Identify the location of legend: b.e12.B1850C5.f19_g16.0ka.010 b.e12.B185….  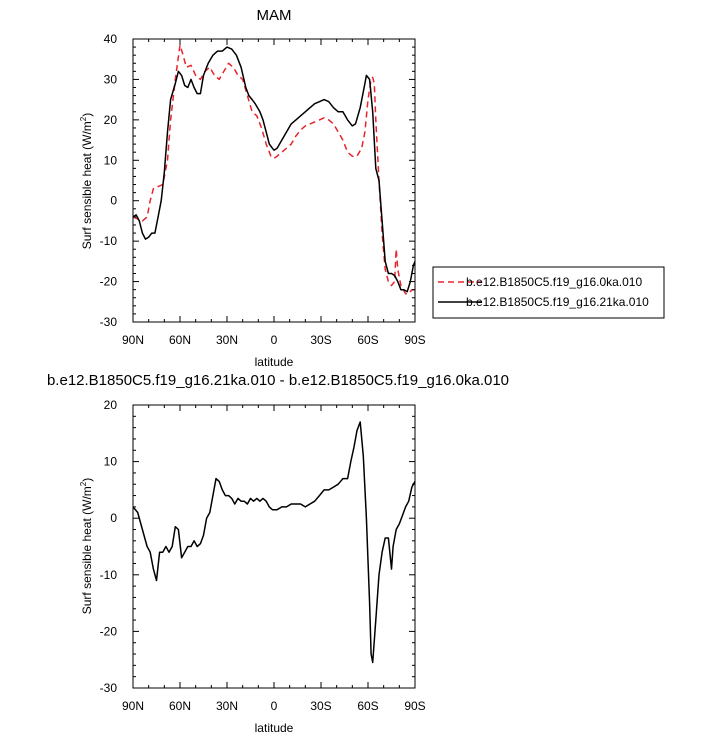
(548, 292).